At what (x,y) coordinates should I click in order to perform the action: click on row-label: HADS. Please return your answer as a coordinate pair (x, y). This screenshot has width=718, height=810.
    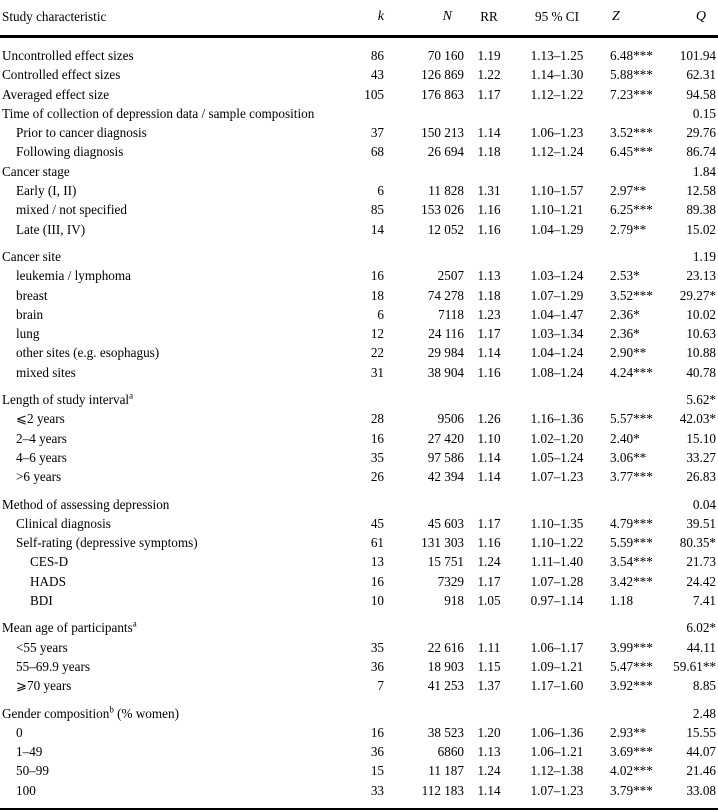
    Looking at the image, I should click on (48, 581).